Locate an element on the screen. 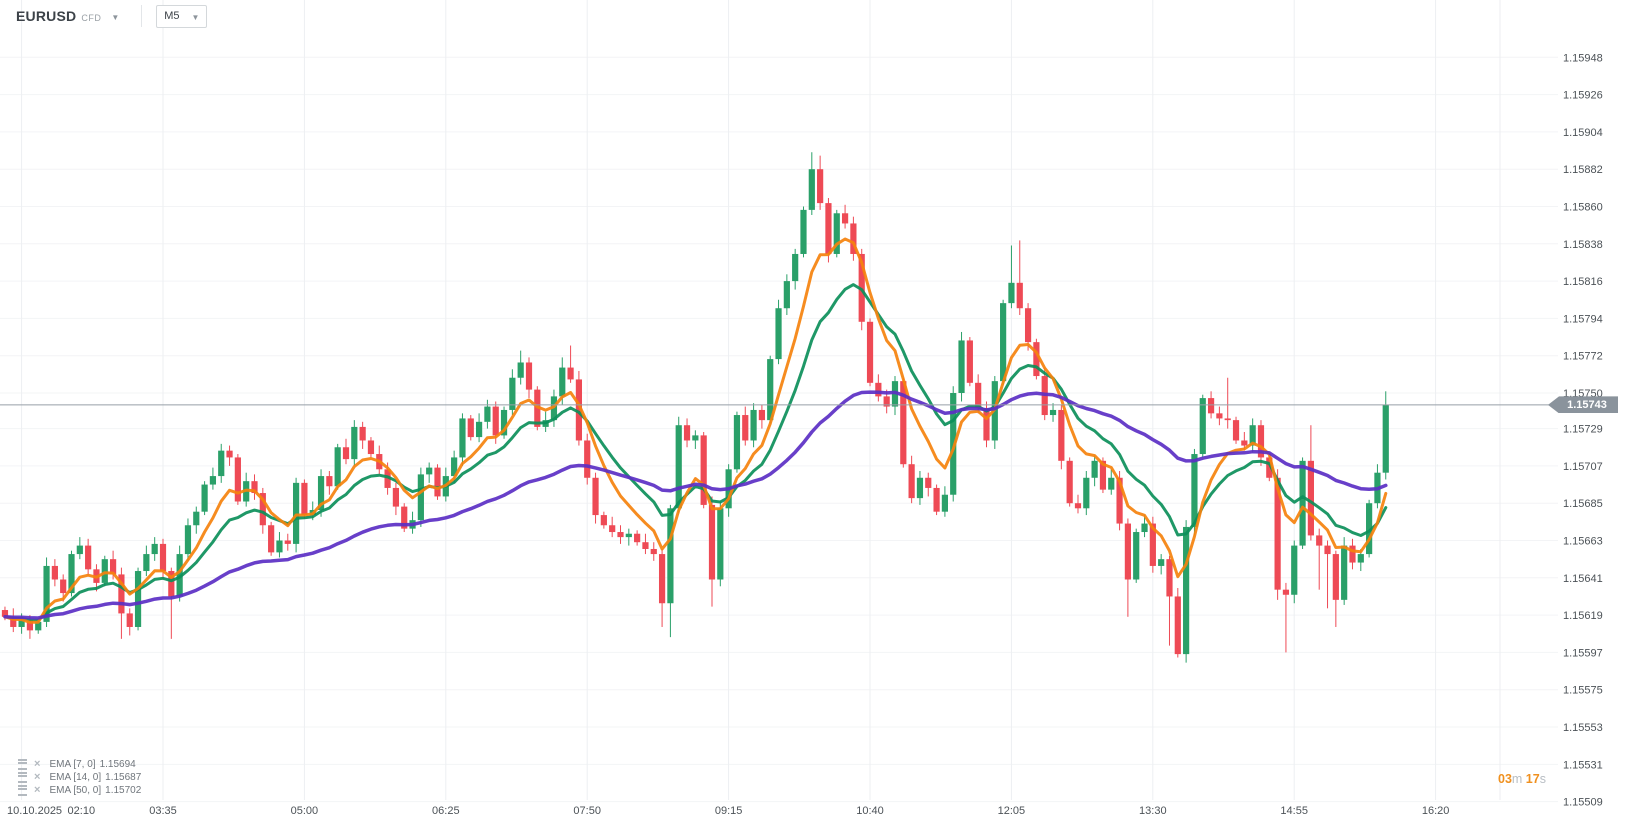 The height and width of the screenshot is (831, 1626). countdown-seconds: 17 is located at coordinates (1531, 779).